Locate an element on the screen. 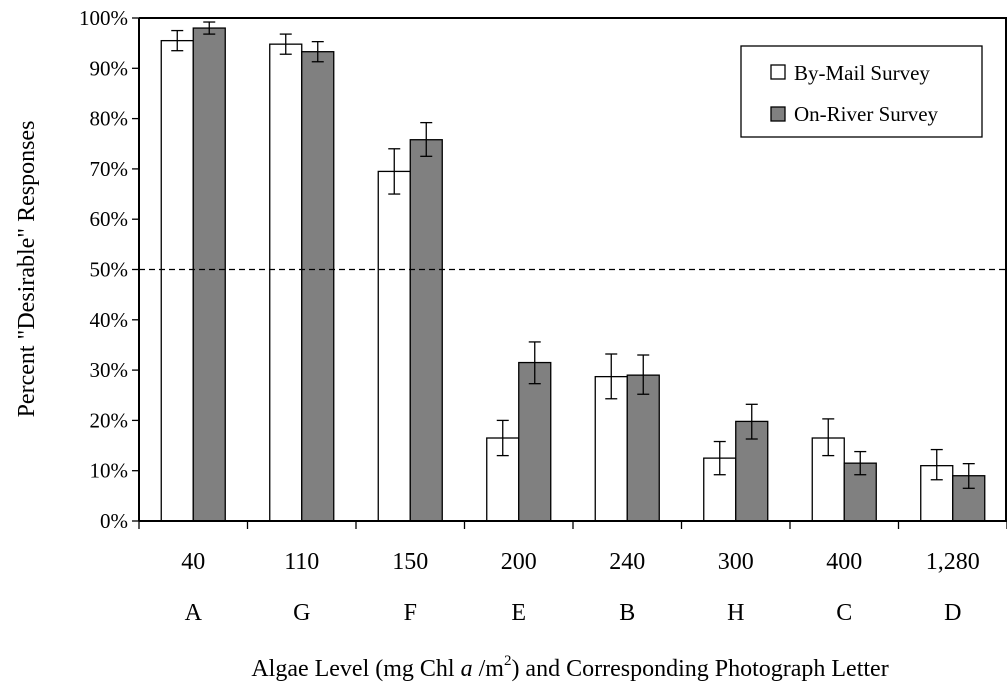 The image size is (1007, 695). y-axis-ticks: 0% 10% 20% 30% 40% 50% 60% 70% 80% 90% 100% is located at coordinates (109, 269).